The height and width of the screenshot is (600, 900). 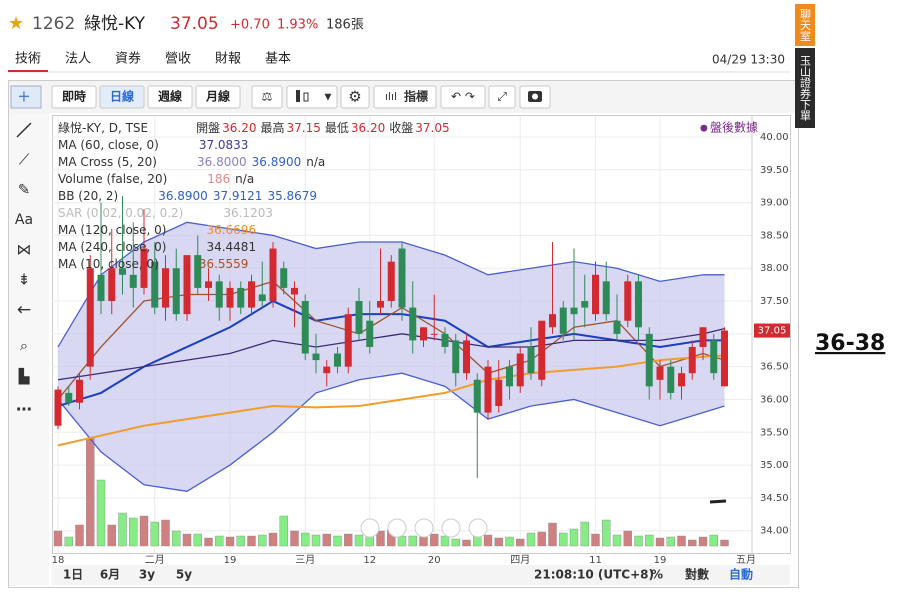 I want to click on indicator-legend: MA (60, close, 0) 37.0833, so click(x=153, y=145).